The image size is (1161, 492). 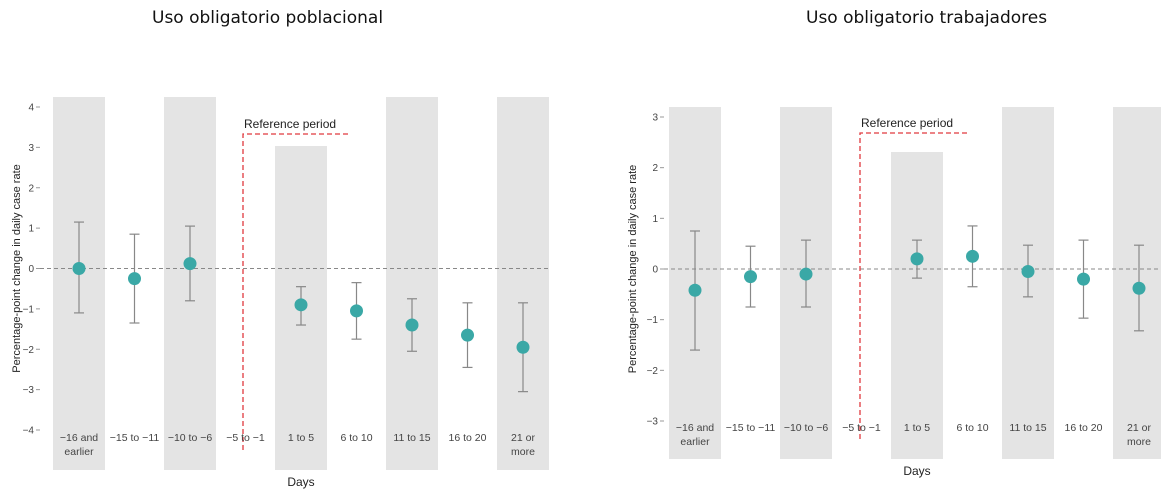 I want to click on y-tick-label: −4, so click(x=29, y=431).